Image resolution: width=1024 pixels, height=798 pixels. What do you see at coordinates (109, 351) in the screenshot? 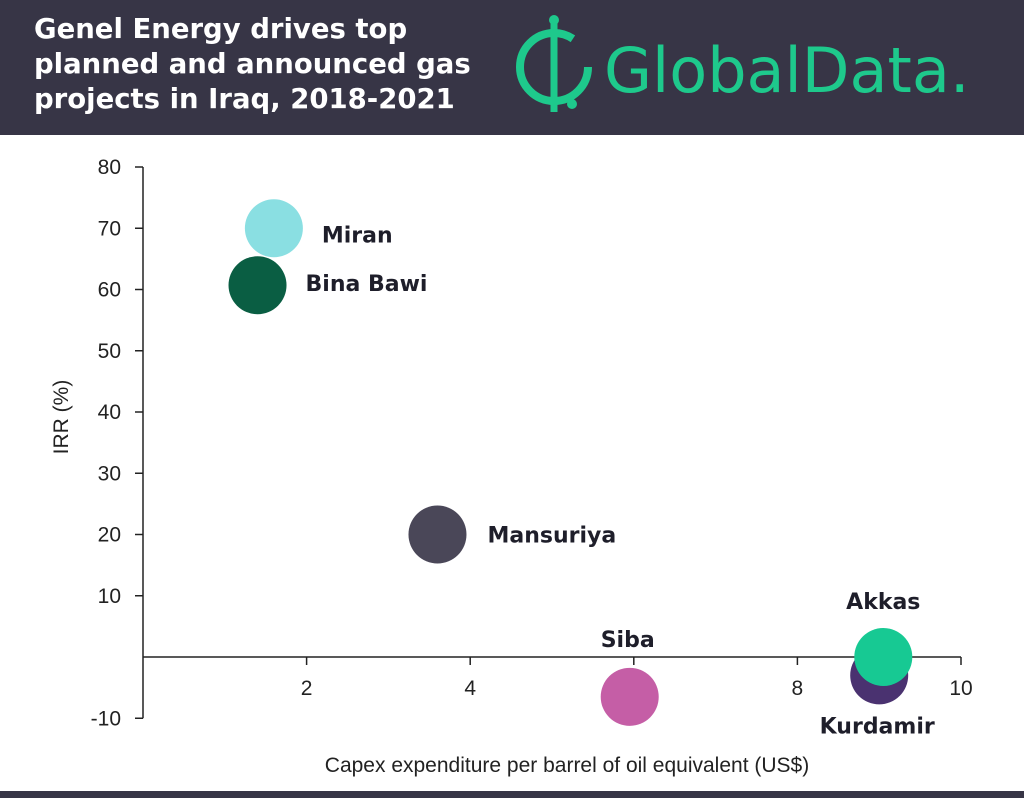
I see `y-tick-label: 50` at bounding box center [109, 351].